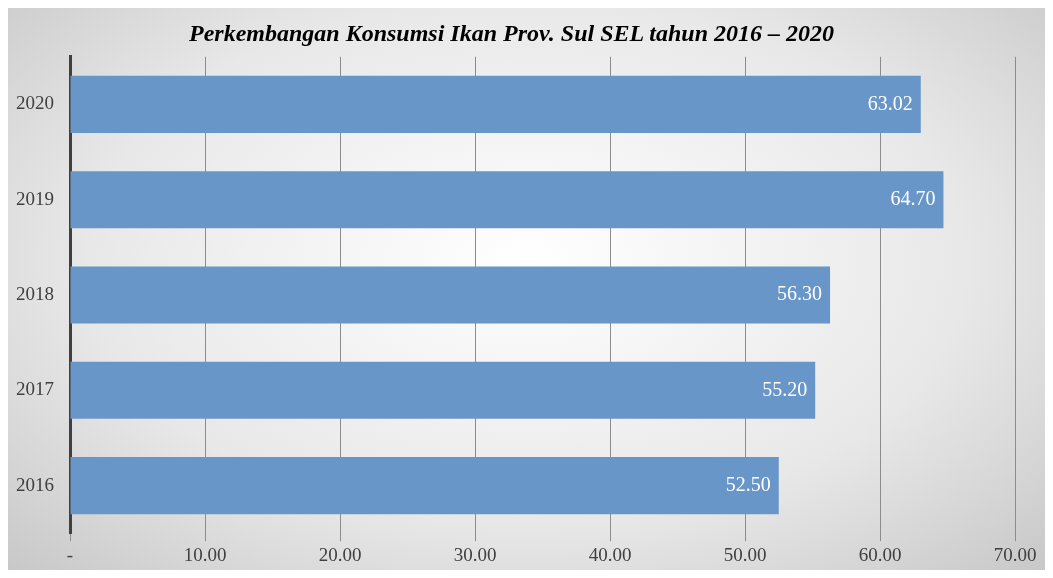 The width and height of the screenshot is (1053, 578). I want to click on y-tick-label: 2020, so click(35, 103).